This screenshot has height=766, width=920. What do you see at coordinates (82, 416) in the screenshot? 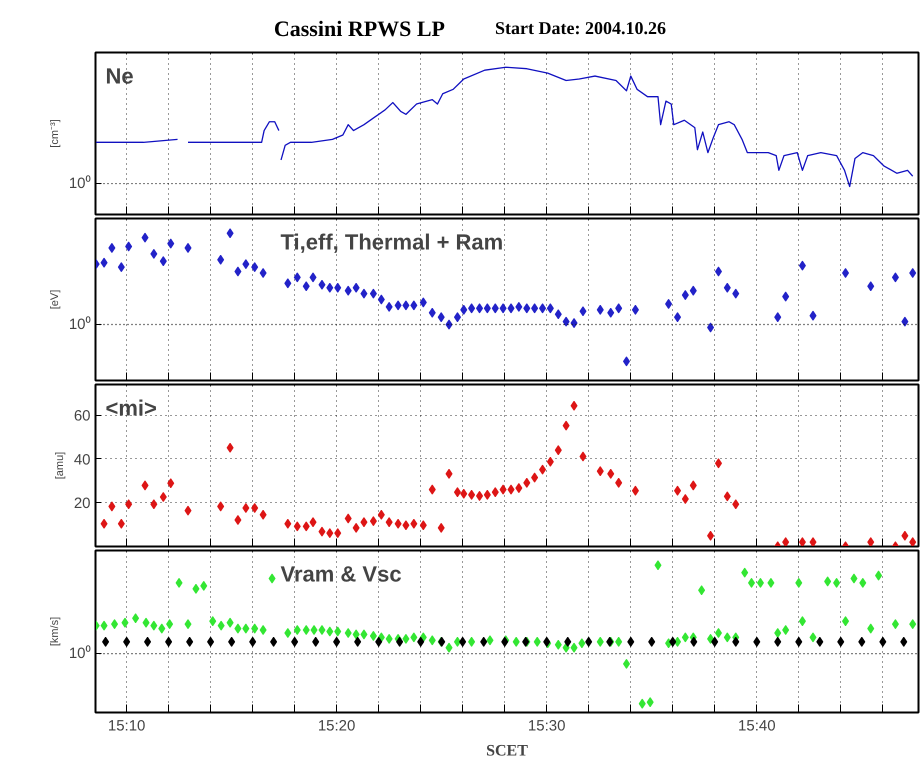
I see `y-tick-label: 60` at bounding box center [82, 416].